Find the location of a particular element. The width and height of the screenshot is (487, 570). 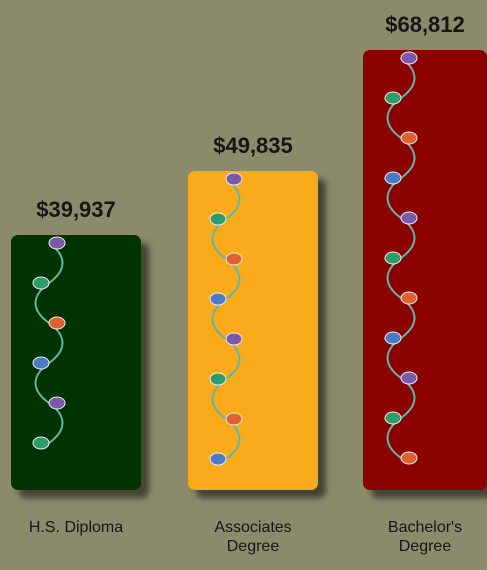

value-label: $39,937 is located at coordinates (76, 209).